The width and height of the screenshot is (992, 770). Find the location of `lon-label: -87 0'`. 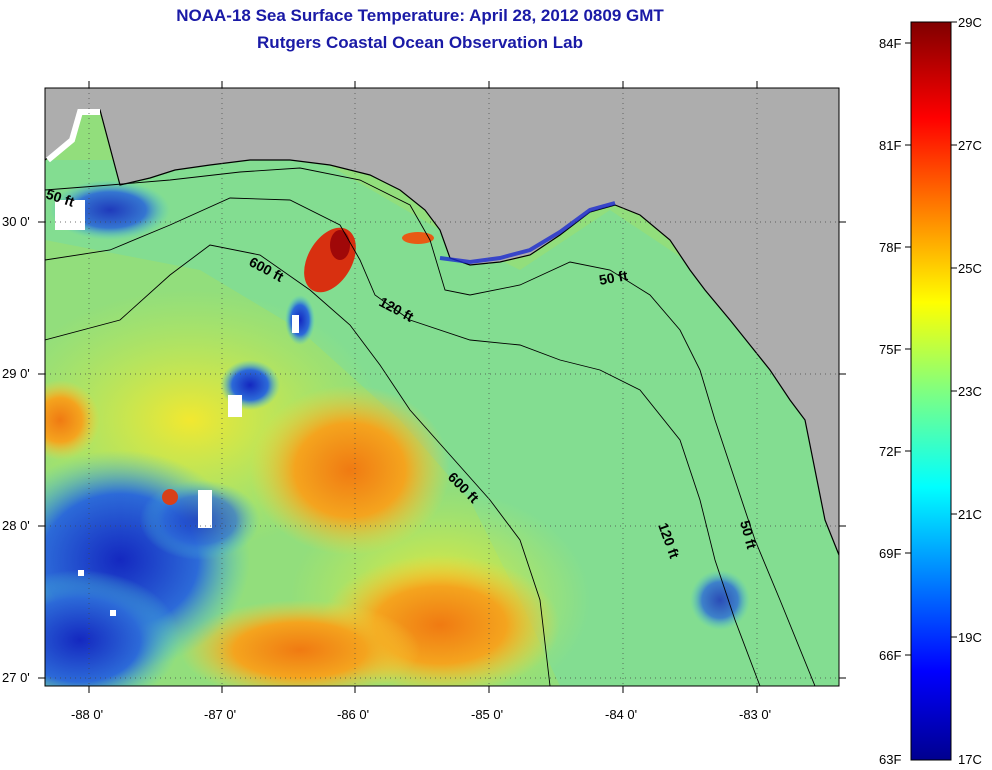

lon-label: -87 0' is located at coordinates (220, 714).